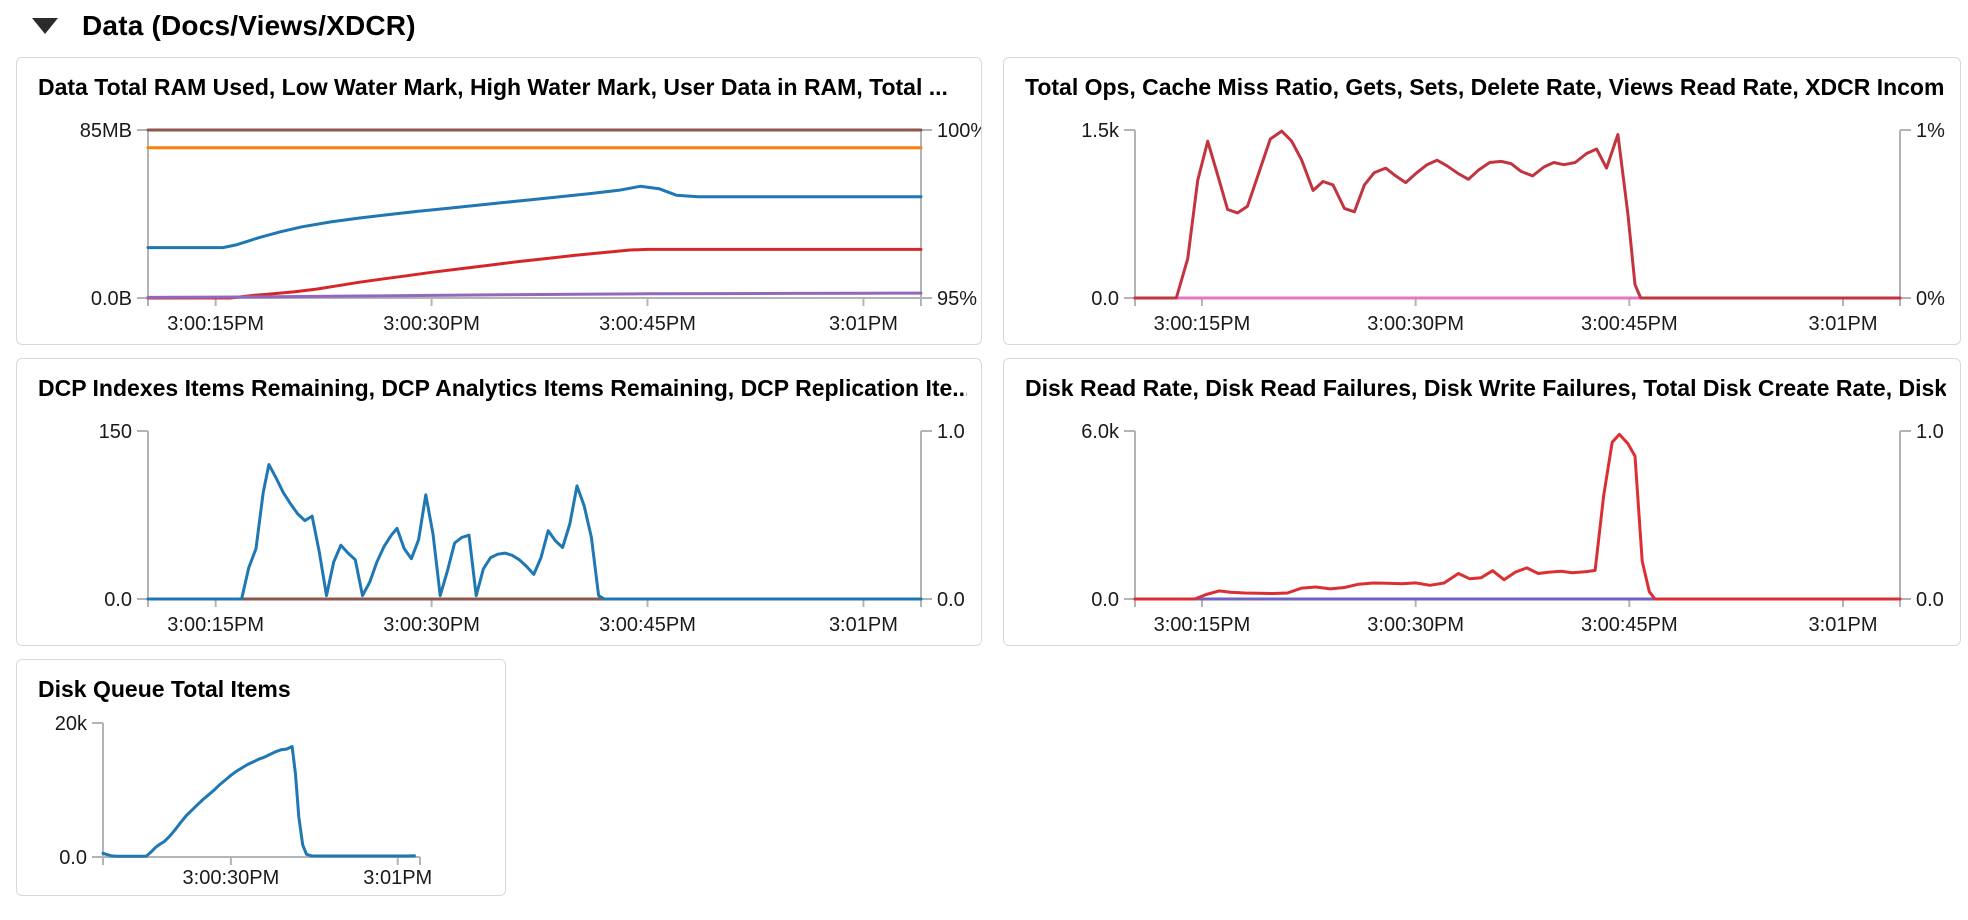 This screenshot has height=920, width=1968. I want to click on chart-title: Disk Queue Total Items, so click(164, 689).